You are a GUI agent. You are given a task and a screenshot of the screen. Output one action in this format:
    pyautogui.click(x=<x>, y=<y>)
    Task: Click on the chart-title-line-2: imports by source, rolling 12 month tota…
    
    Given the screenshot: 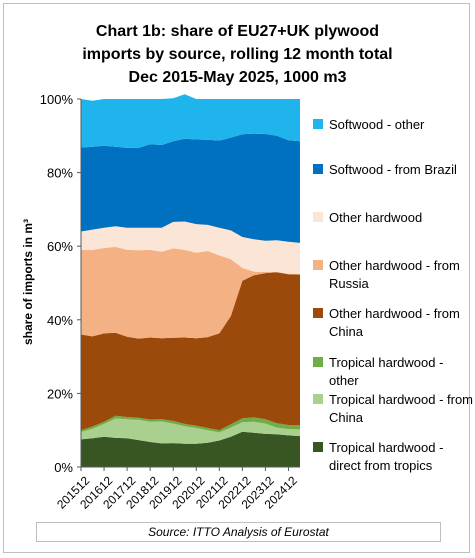 What is the action you would take?
    pyautogui.click(x=237, y=54)
    